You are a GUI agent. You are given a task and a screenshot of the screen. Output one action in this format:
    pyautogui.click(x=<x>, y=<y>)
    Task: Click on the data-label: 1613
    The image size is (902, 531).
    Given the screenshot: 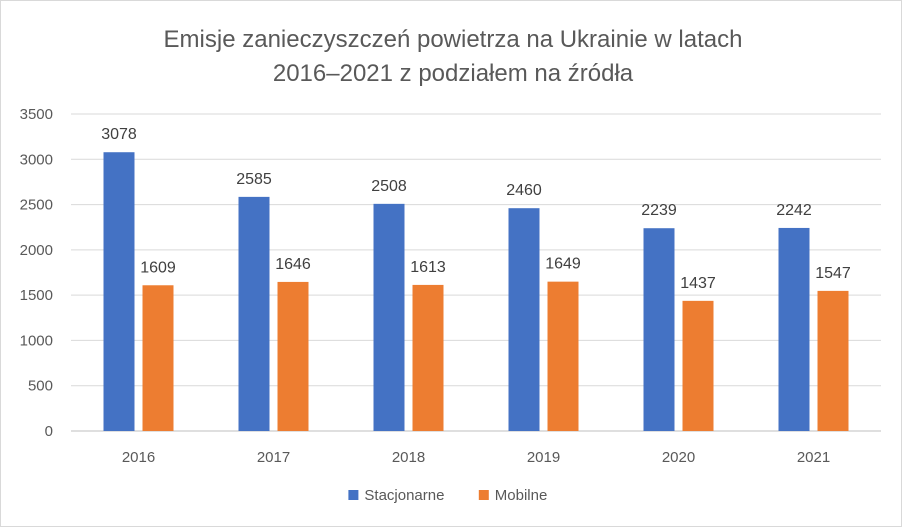 What is the action you would take?
    pyautogui.click(x=428, y=267)
    